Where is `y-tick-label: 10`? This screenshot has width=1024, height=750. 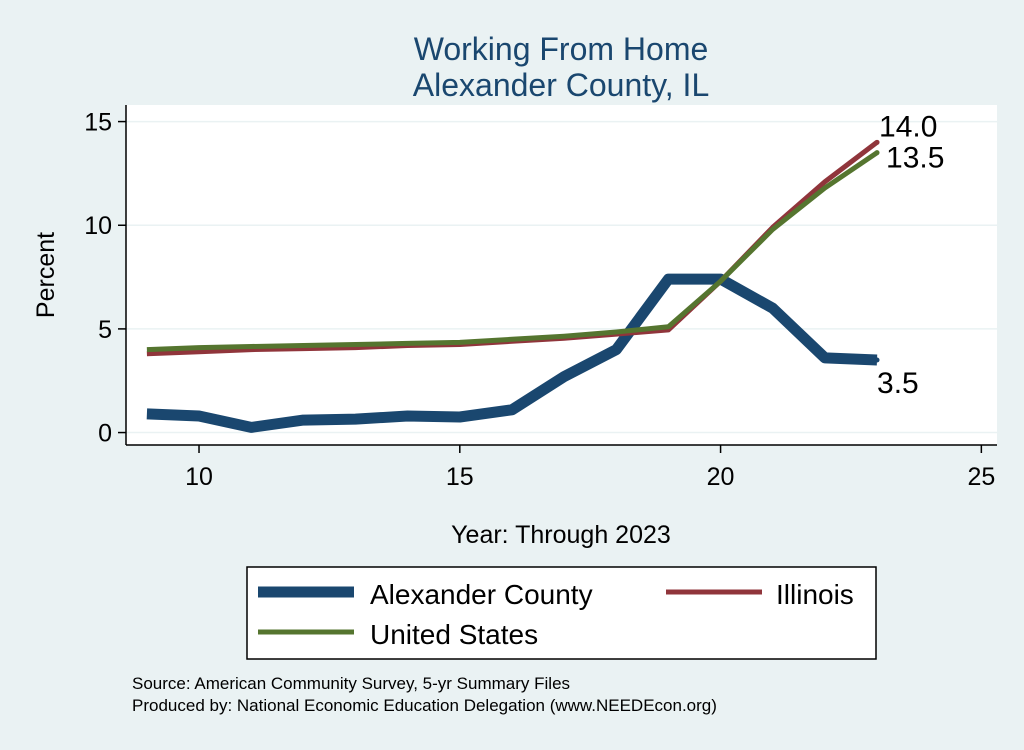 y-tick-label: 10 is located at coordinates (98, 226).